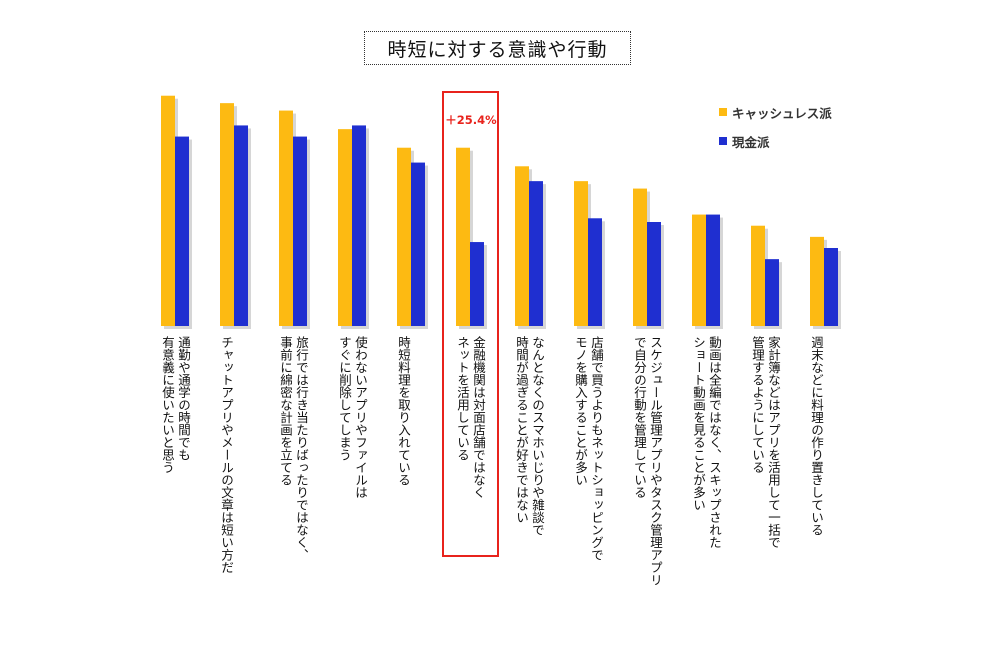  What do you see at coordinates (782, 113) in the screenshot?
I see `legend-label-cashless: キャッシュレス派` at bounding box center [782, 113].